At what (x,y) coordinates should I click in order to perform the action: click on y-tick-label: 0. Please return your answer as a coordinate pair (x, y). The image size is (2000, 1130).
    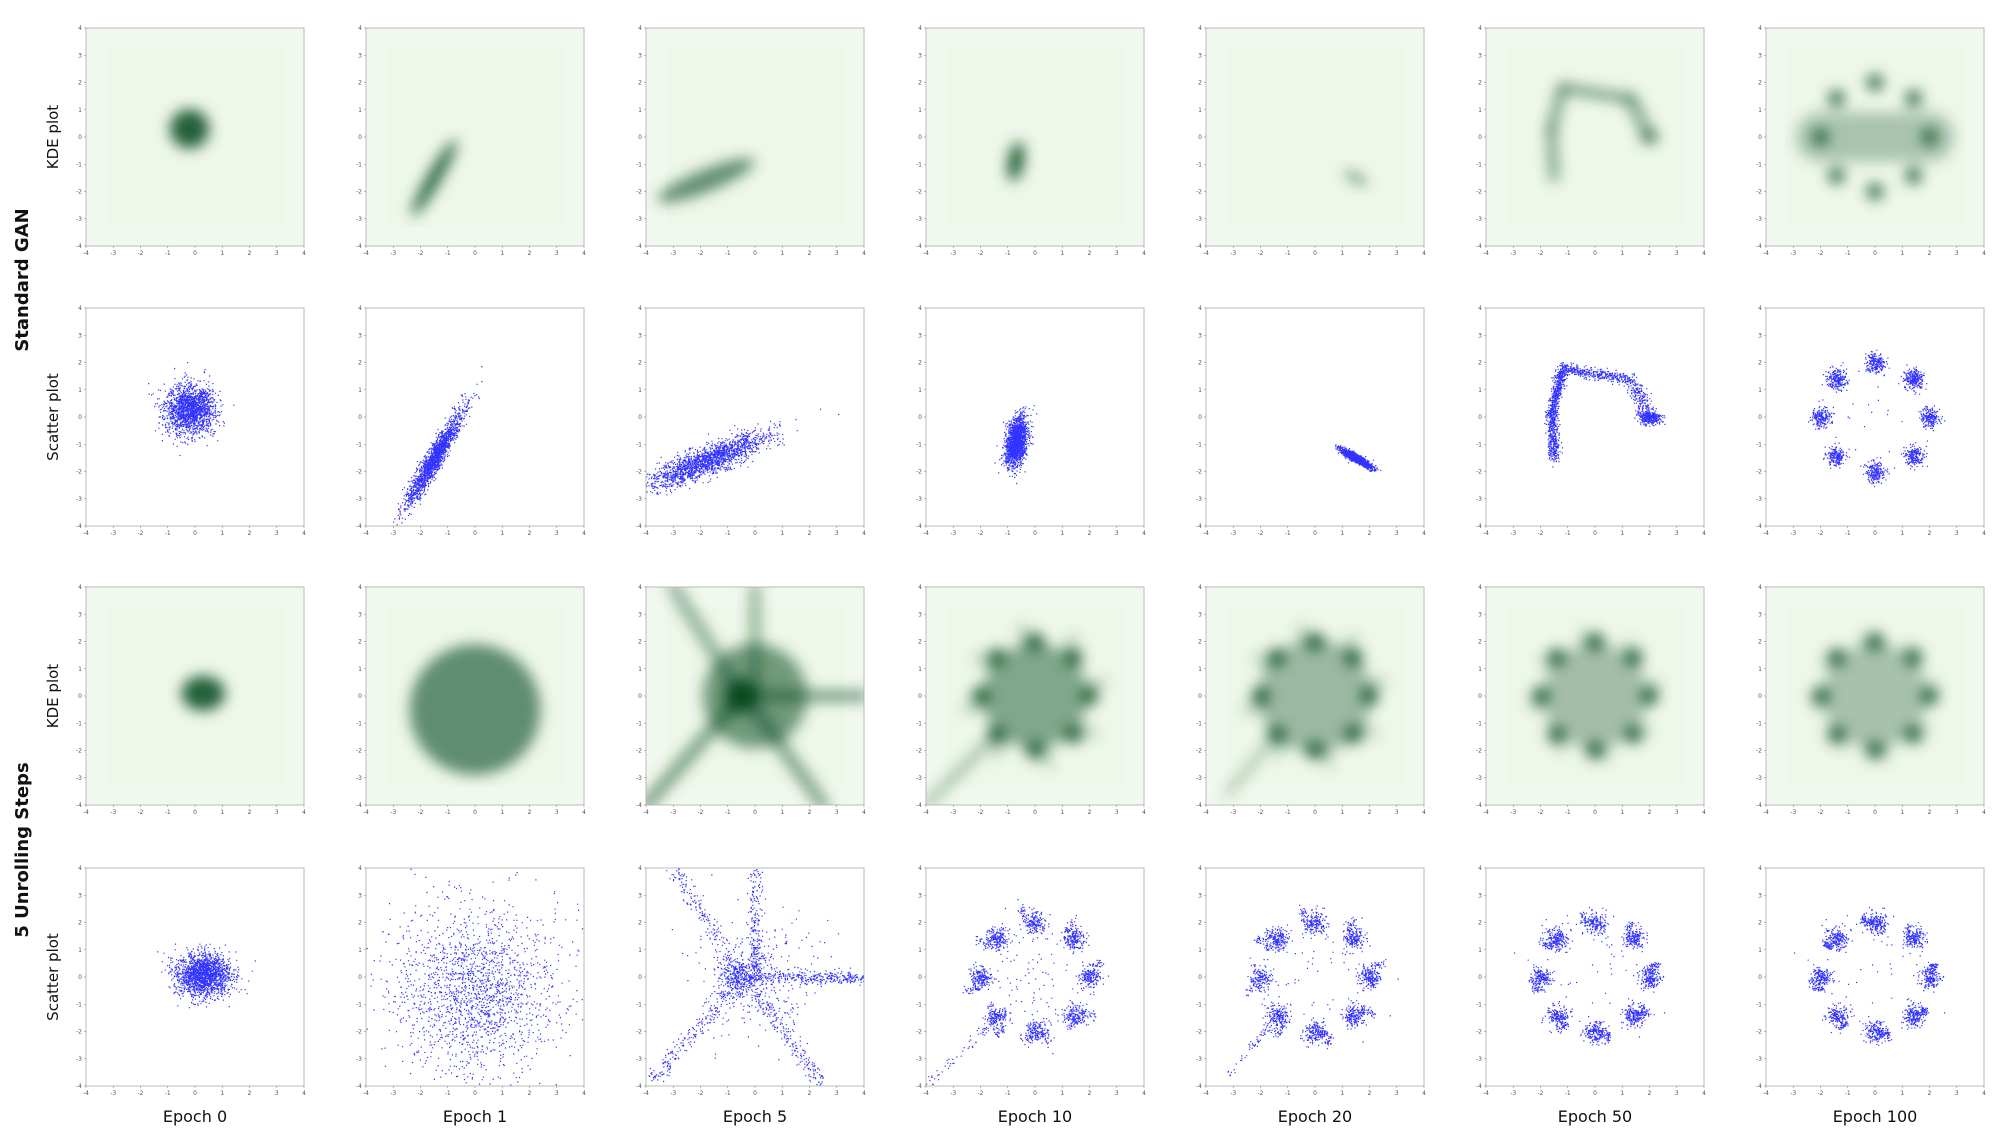
    Looking at the image, I should click on (640, 417).